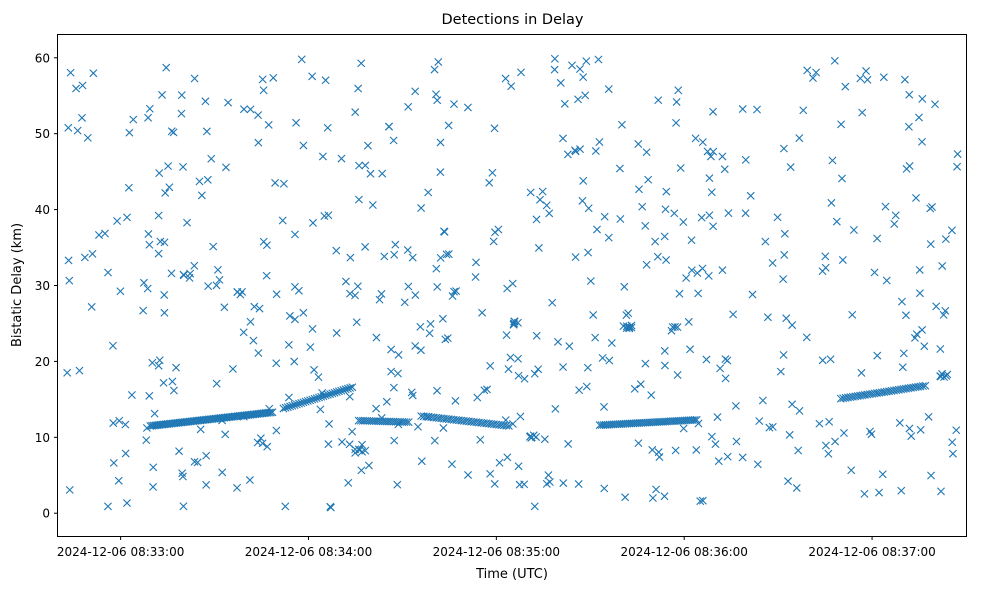 The width and height of the screenshot is (989, 594). I want to click on y-tick-label: 0, so click(46, 514).